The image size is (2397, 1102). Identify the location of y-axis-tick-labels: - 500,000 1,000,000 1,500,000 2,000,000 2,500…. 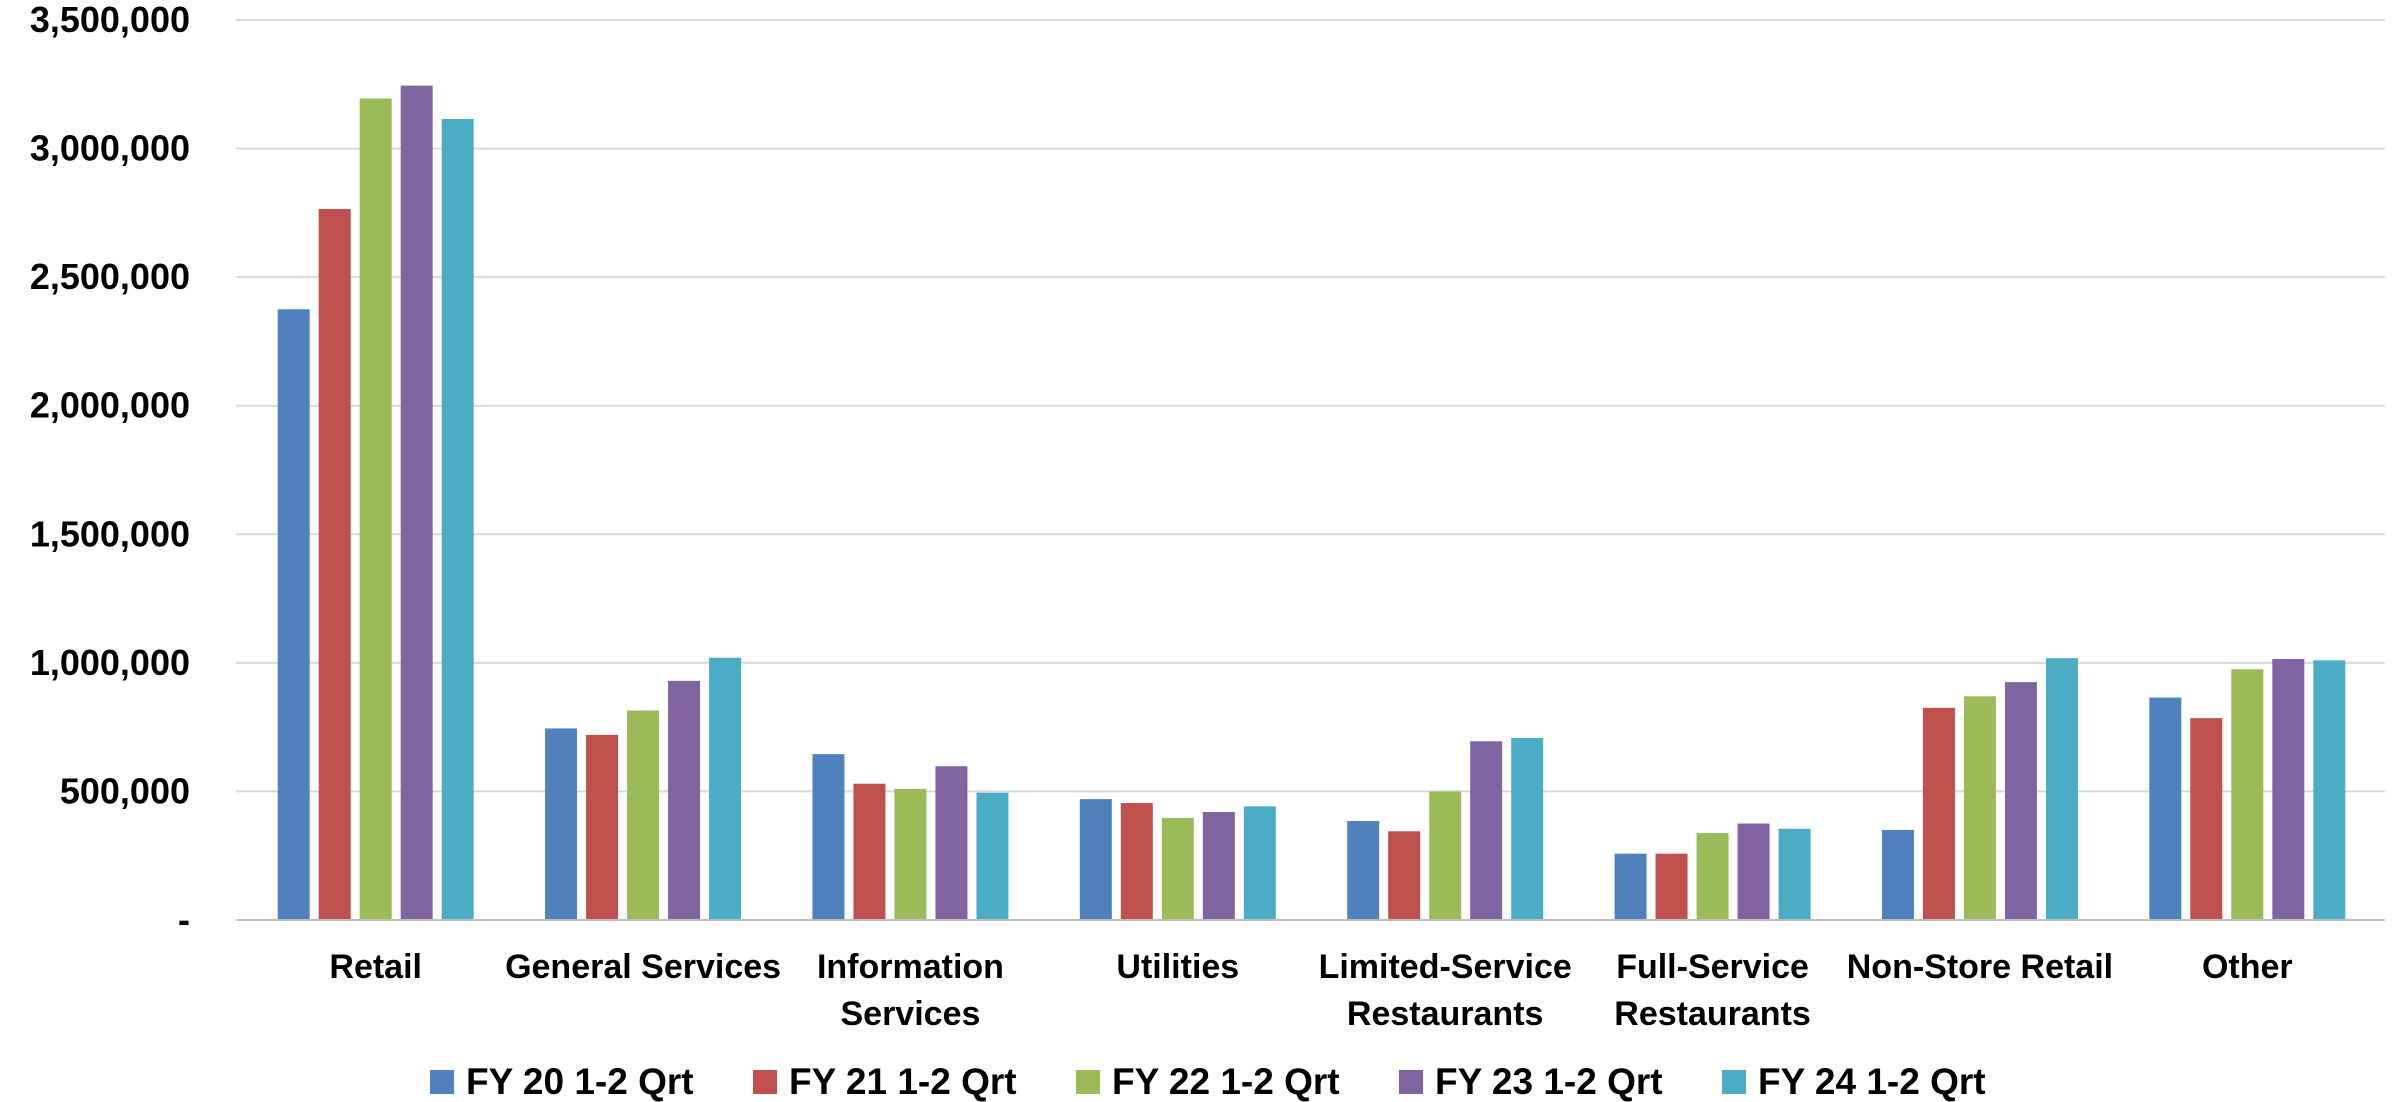
(110, 470).